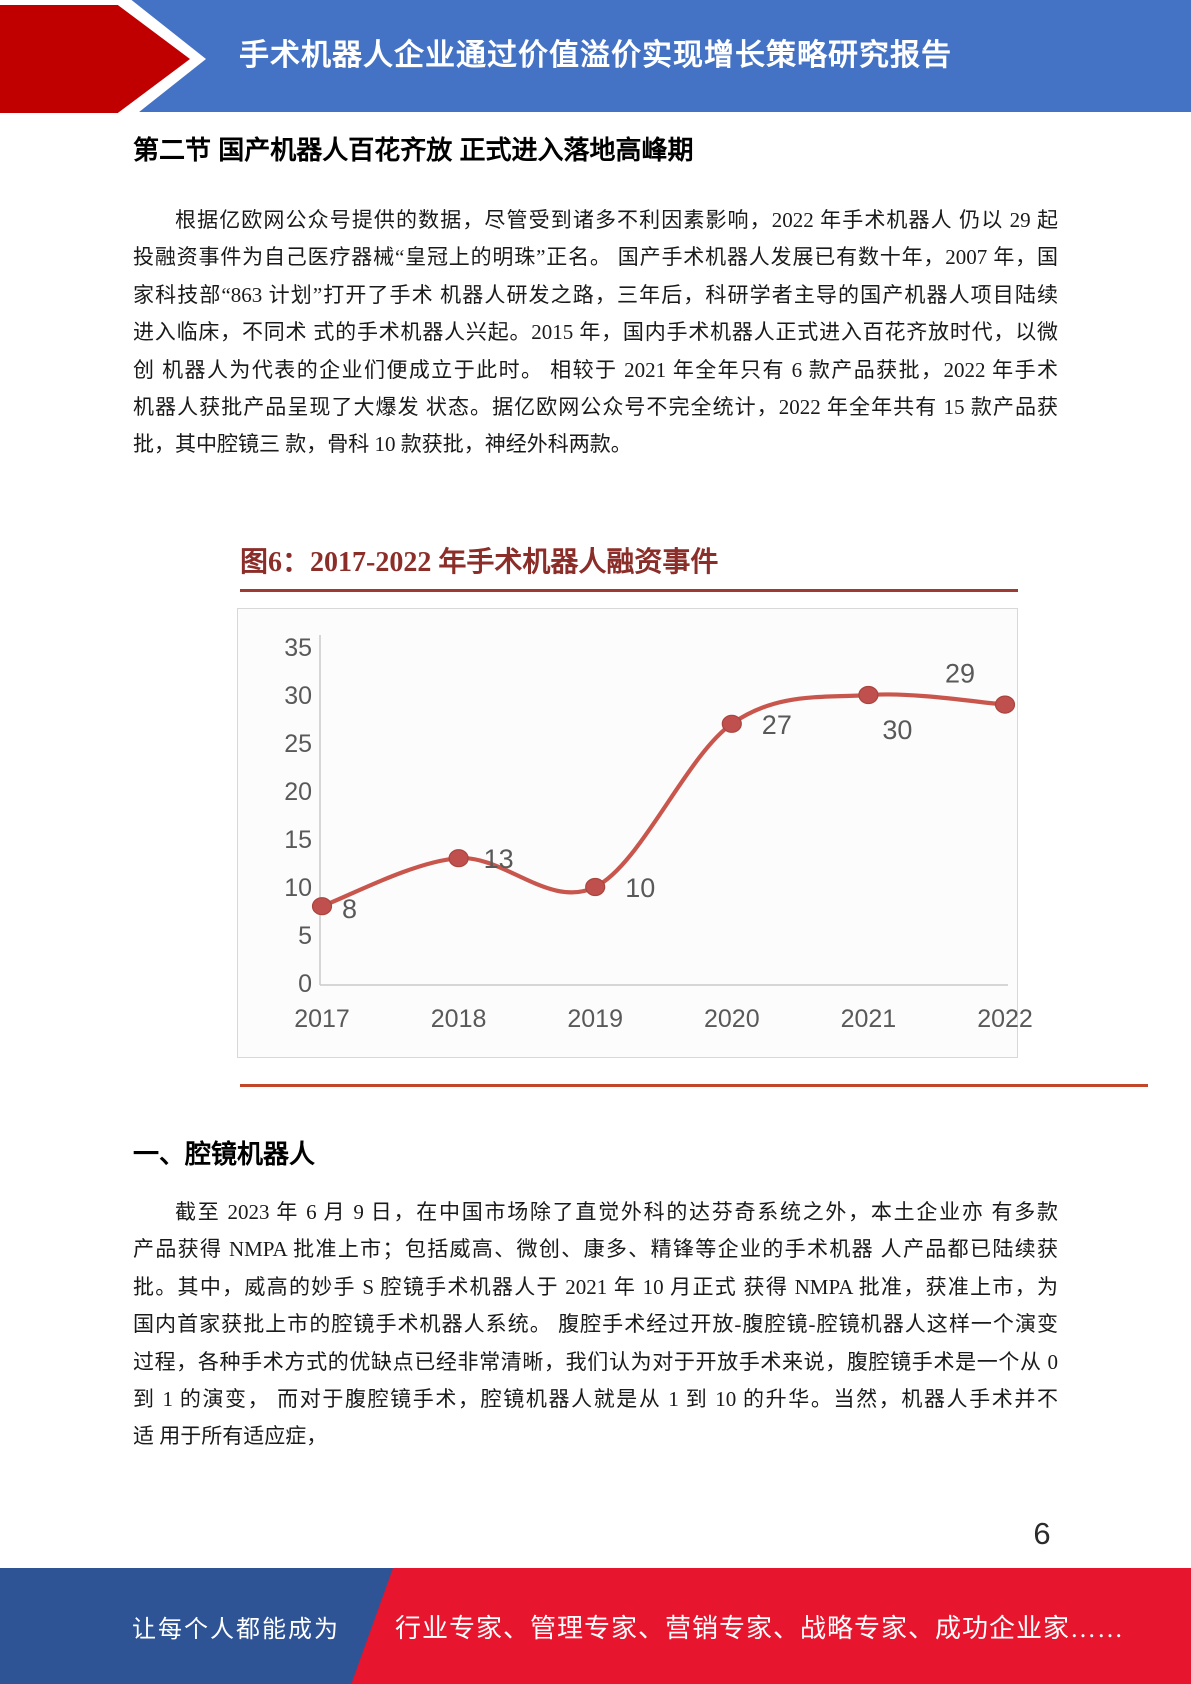 The width and height of the screenshot is (1191, 1684). I want to click on footer-slogan-left: 让每个人都能成为, so click(236, 1629).